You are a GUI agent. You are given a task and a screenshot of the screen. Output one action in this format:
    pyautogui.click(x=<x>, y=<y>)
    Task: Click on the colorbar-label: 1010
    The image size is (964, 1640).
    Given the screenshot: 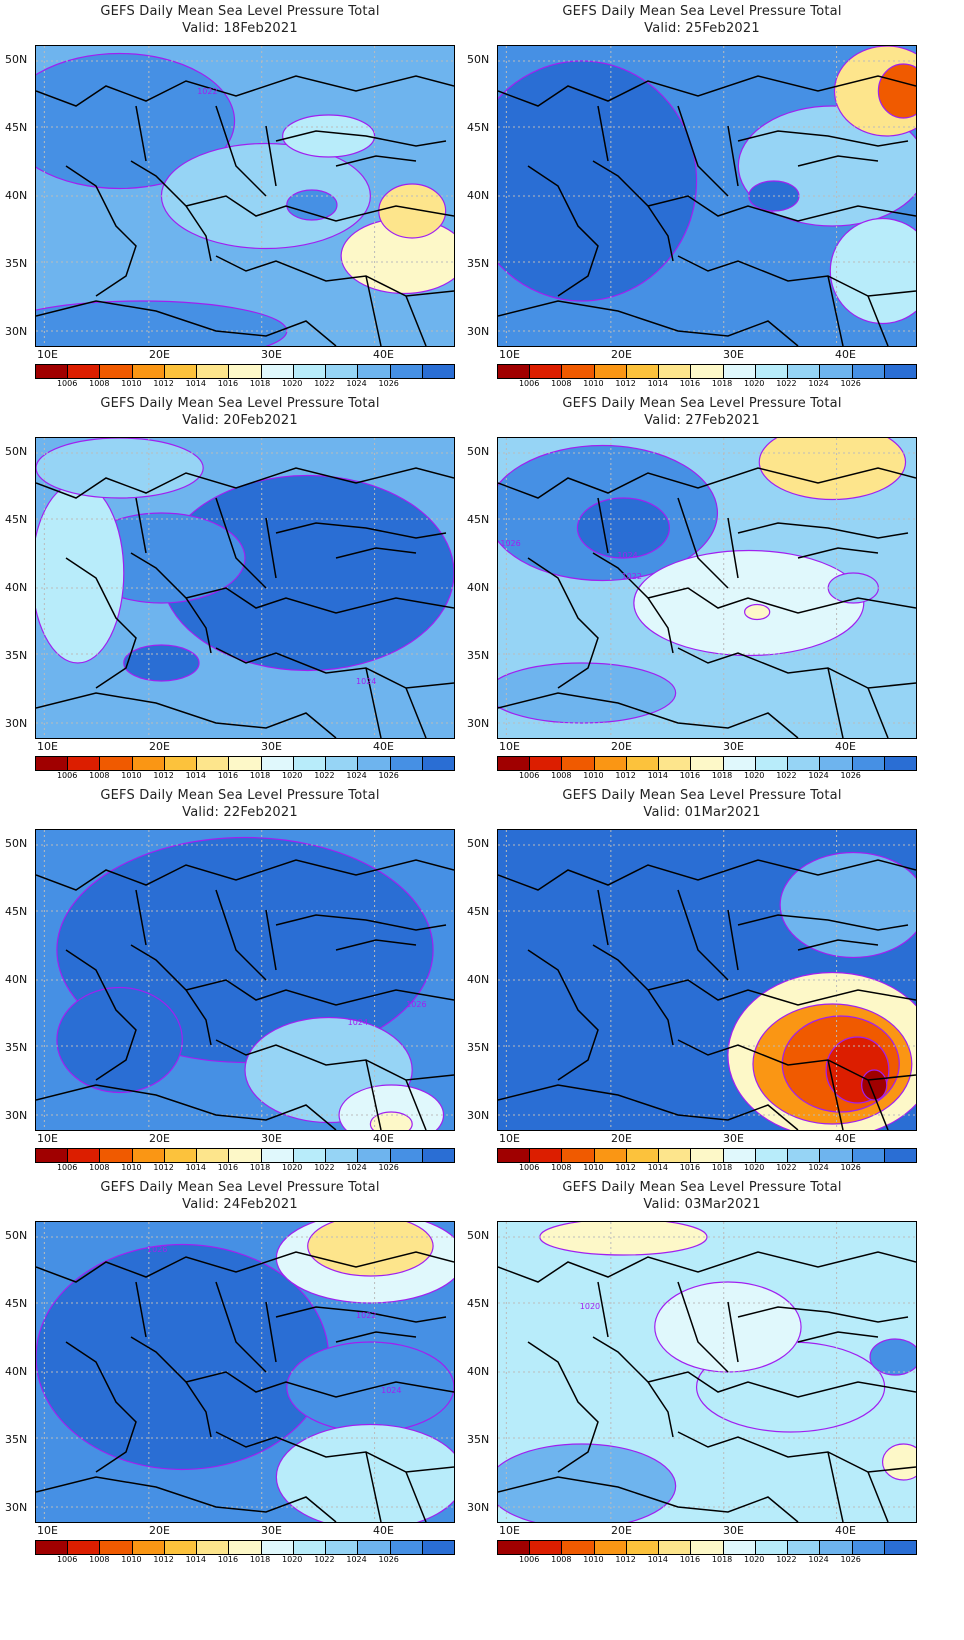 What is the action you would take?
    pyautogui.click(x=593, y=775)
    